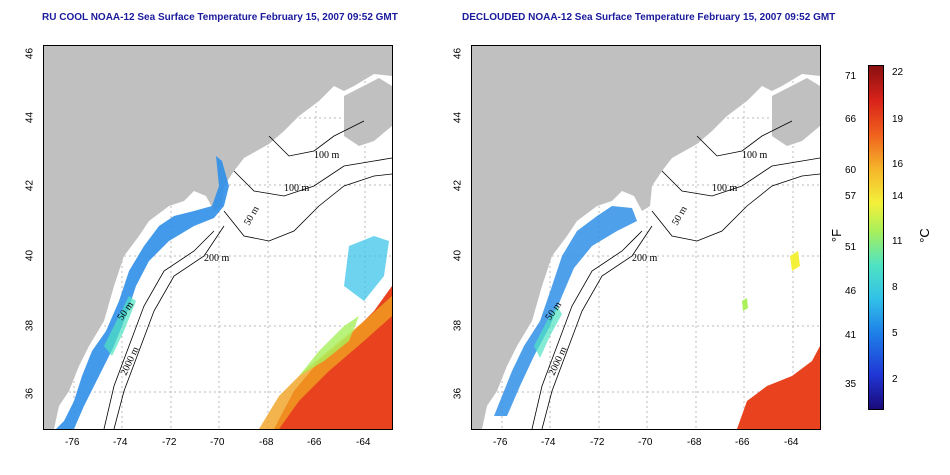 The width and height of the screenshot is (950, 475). Describe the element at coordinates (895, 333) in the screenshot. I see `colorbar-tick-c: 5` at that location.